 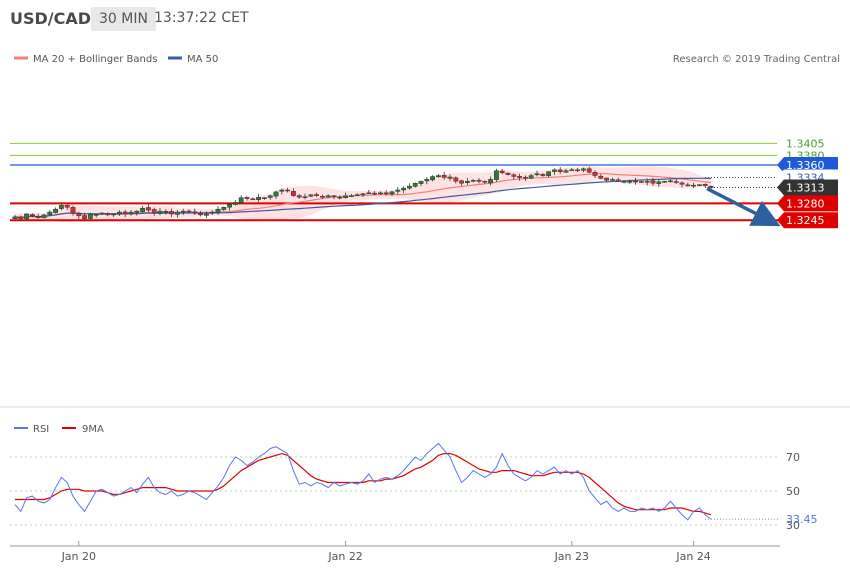 What do you see at coordinates (805, 143) in the screenshot?
I see `level-value: 1.3405` at bounding box center [805, 143].